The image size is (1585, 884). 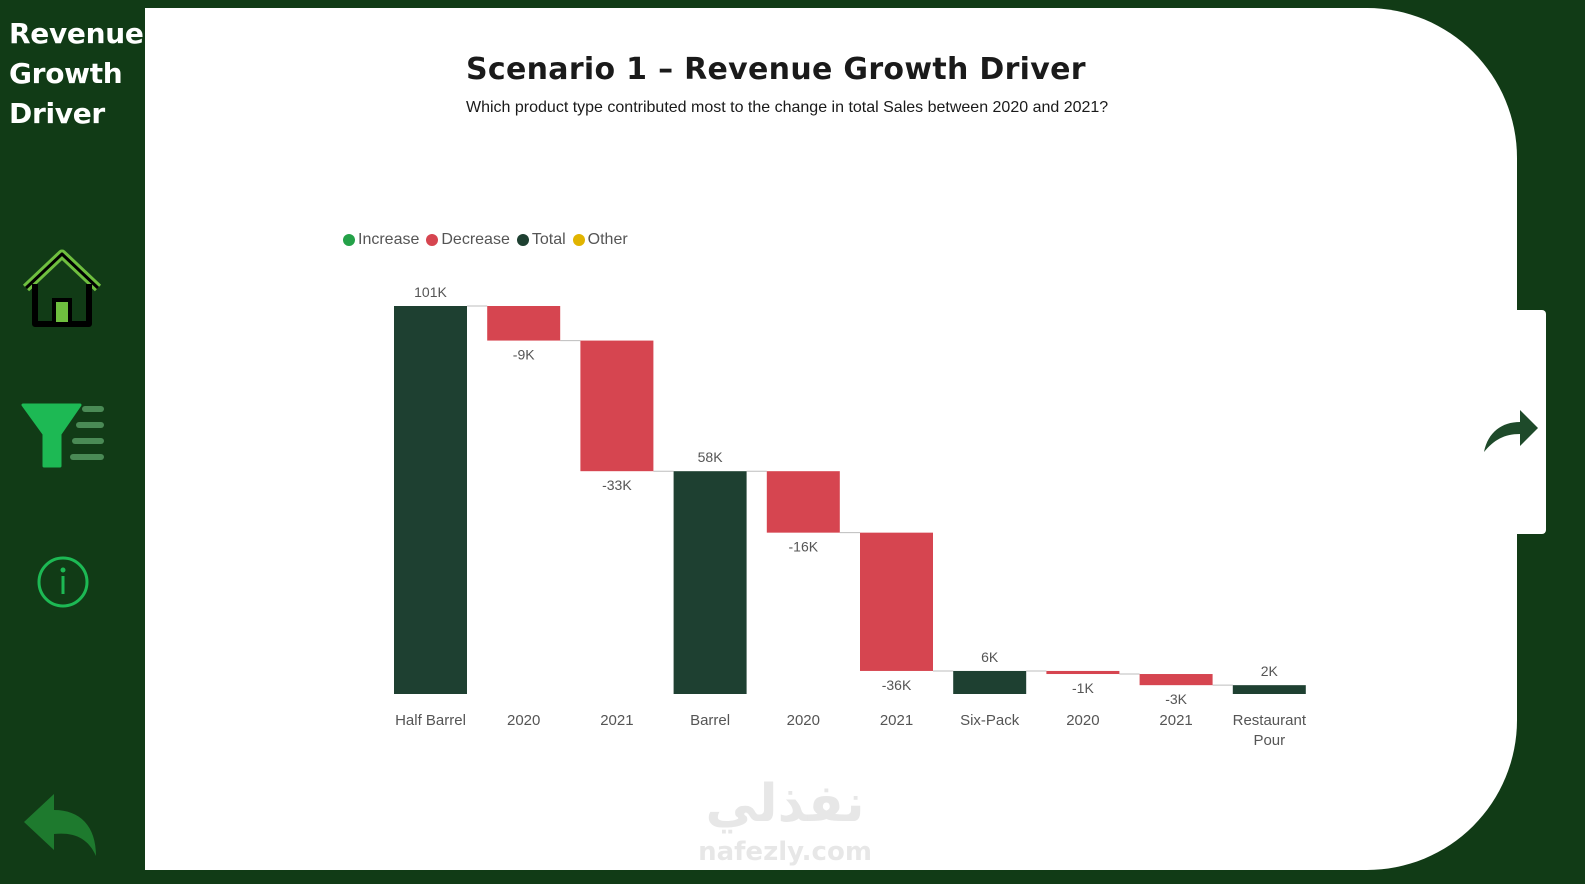 I want to click on home-icon, so click(x=62, y=289).